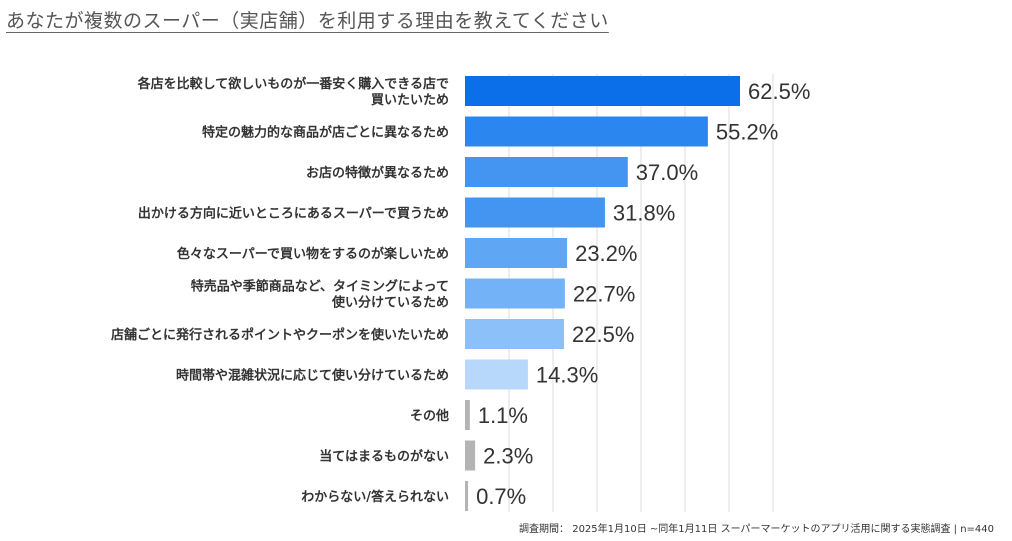  Describe the element at coordinates (313, 254) in the screenshot. I see `category-label: 色々なスーパーで買い物をするのが楽しいため` at that location.